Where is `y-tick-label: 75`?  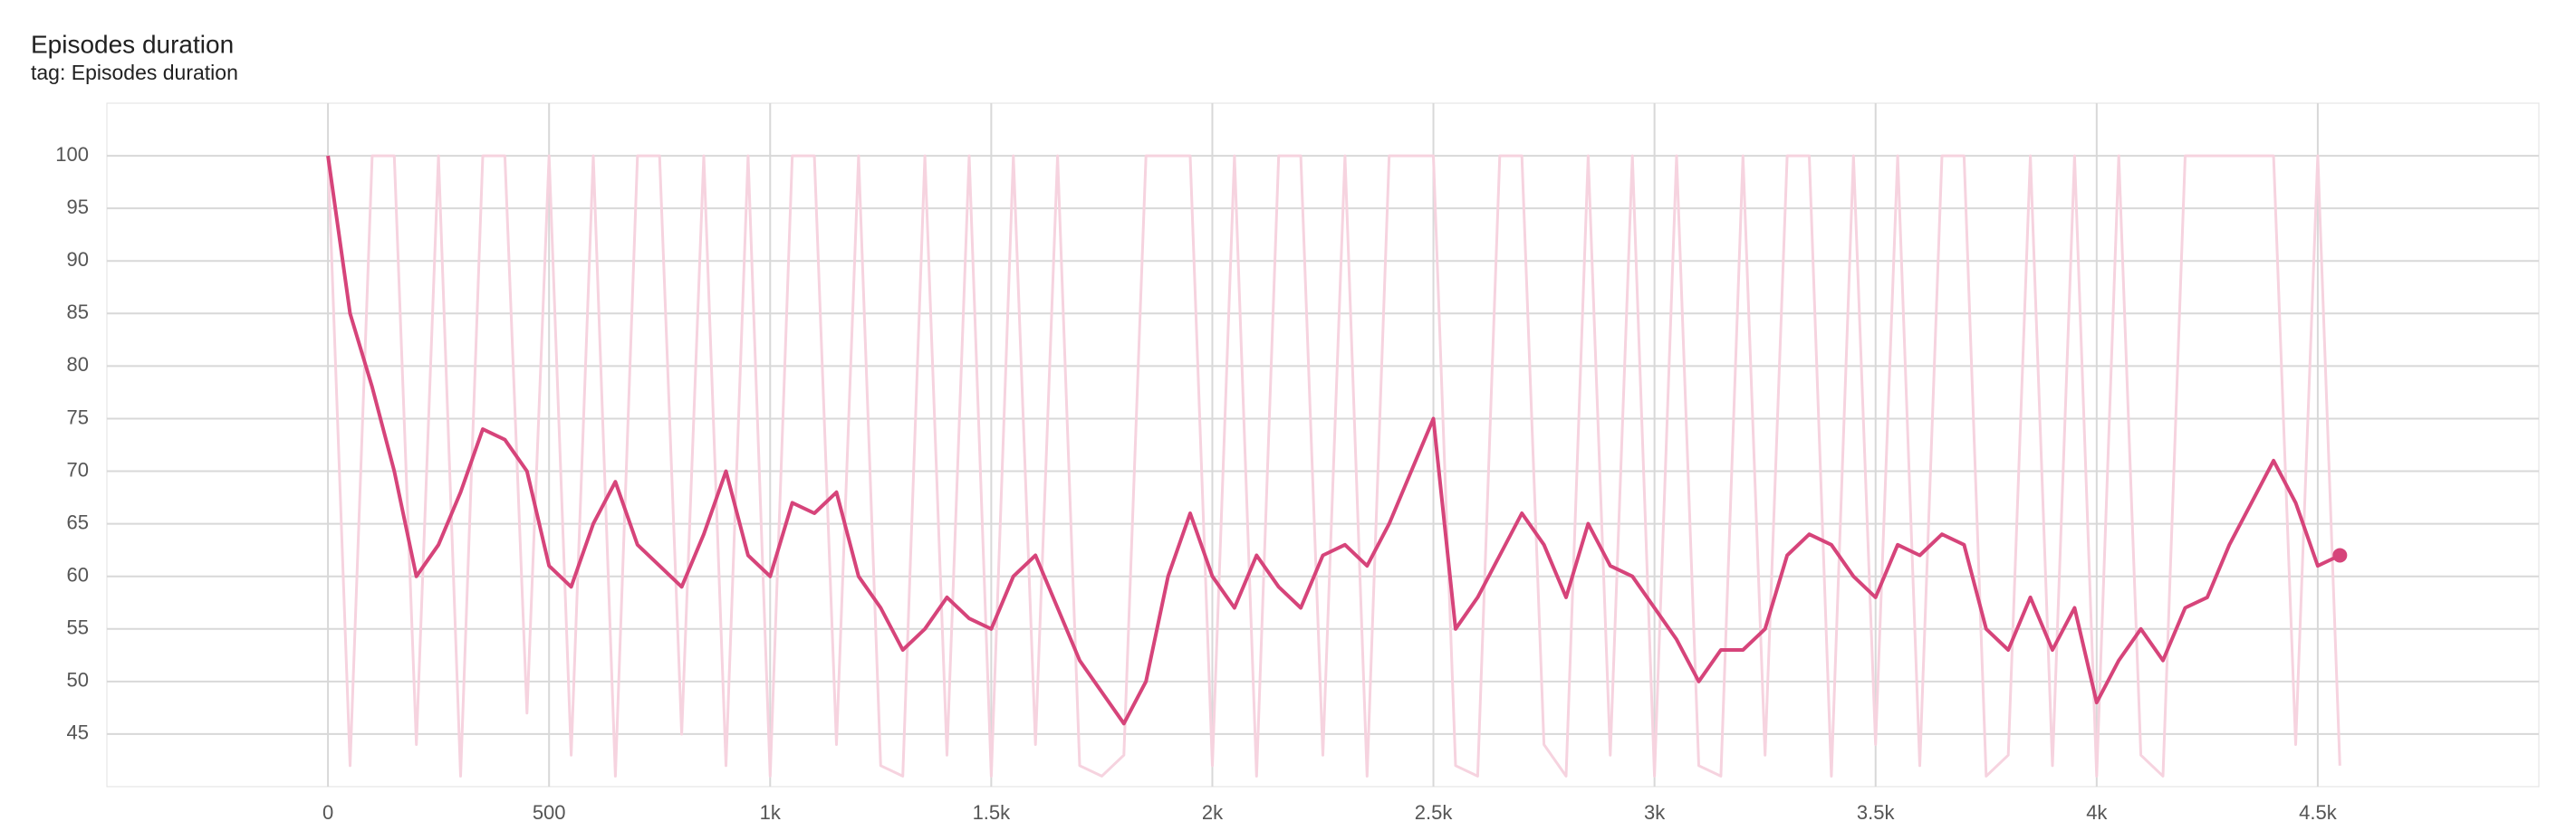
y-tick-label: 75 is located at coordinates (78, 417).